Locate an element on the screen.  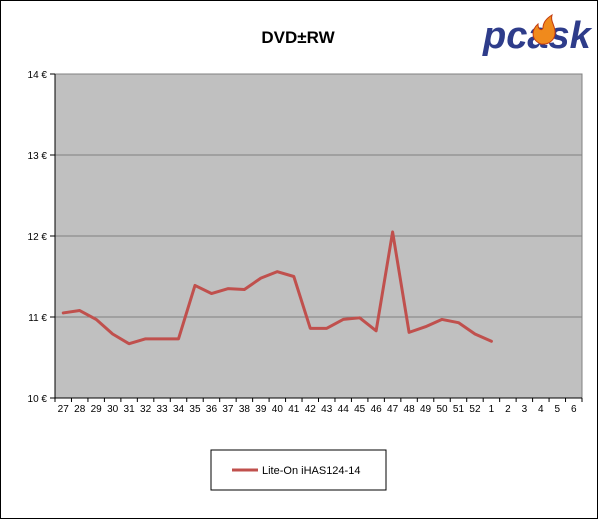
y-tick-label: 13 € is located at coordinates (38, 156).